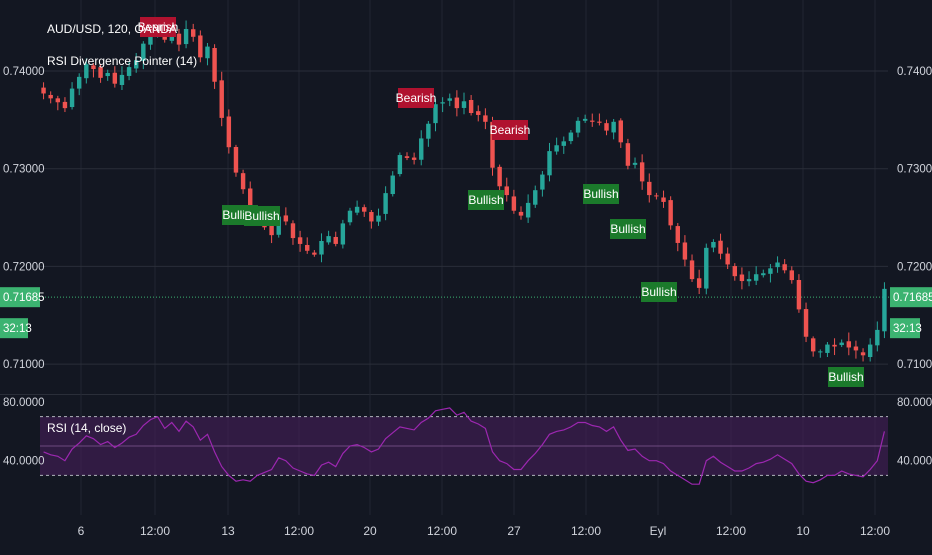 This screenshot has height=555, width=932. What do you see at coordinates (464, 446) in the screenshot?
I see `rsi-line` at bounding box center [464, 446].